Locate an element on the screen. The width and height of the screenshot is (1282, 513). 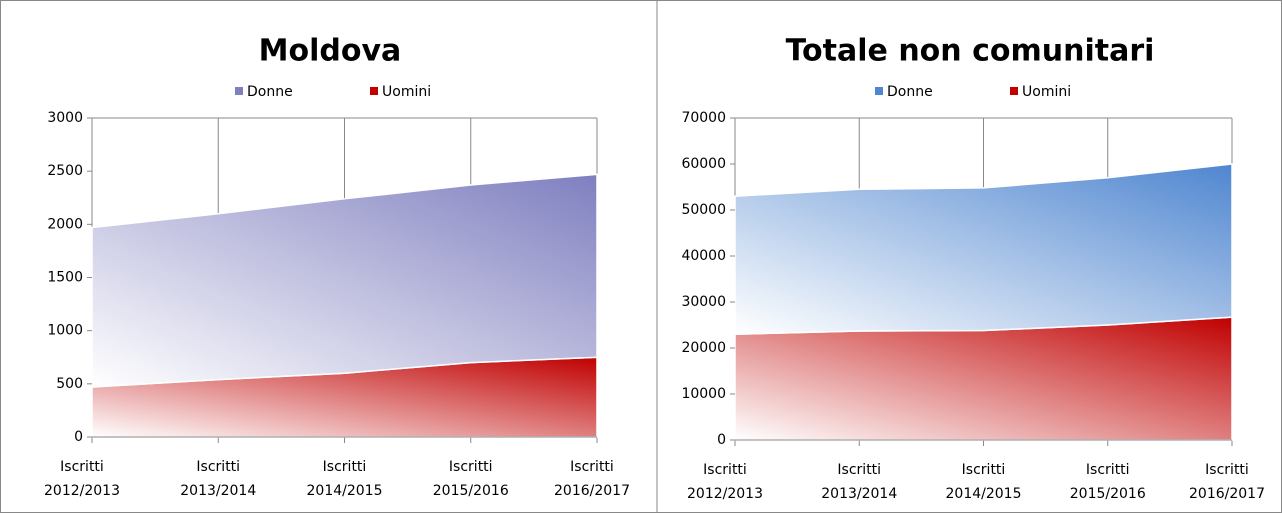
chart-title: Moldova is located at coordinates (330, 51).